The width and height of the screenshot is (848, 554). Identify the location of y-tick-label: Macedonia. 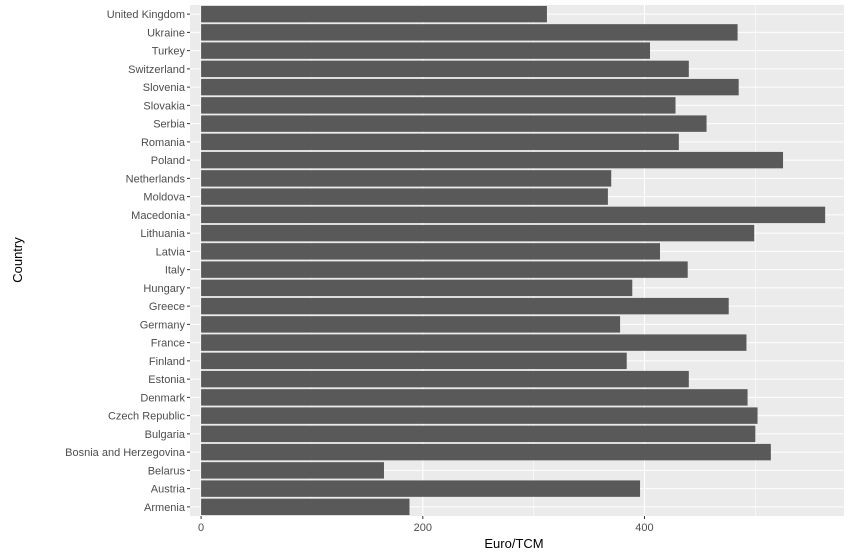
(158, 216).